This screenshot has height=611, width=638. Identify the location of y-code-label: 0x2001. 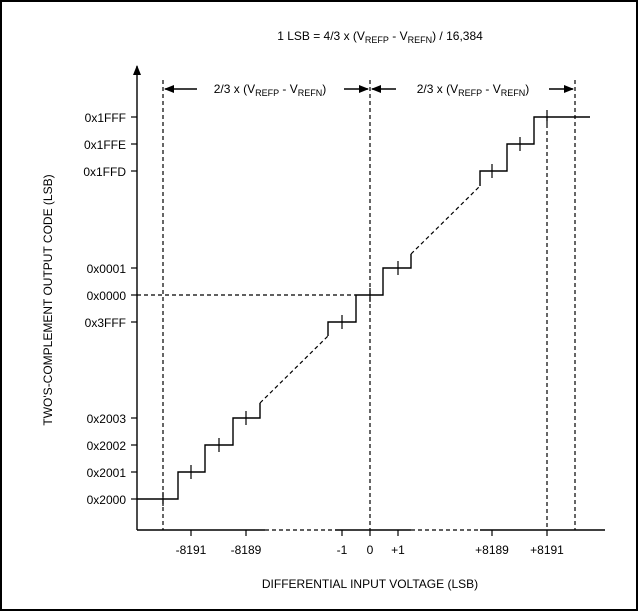
(107, 473).